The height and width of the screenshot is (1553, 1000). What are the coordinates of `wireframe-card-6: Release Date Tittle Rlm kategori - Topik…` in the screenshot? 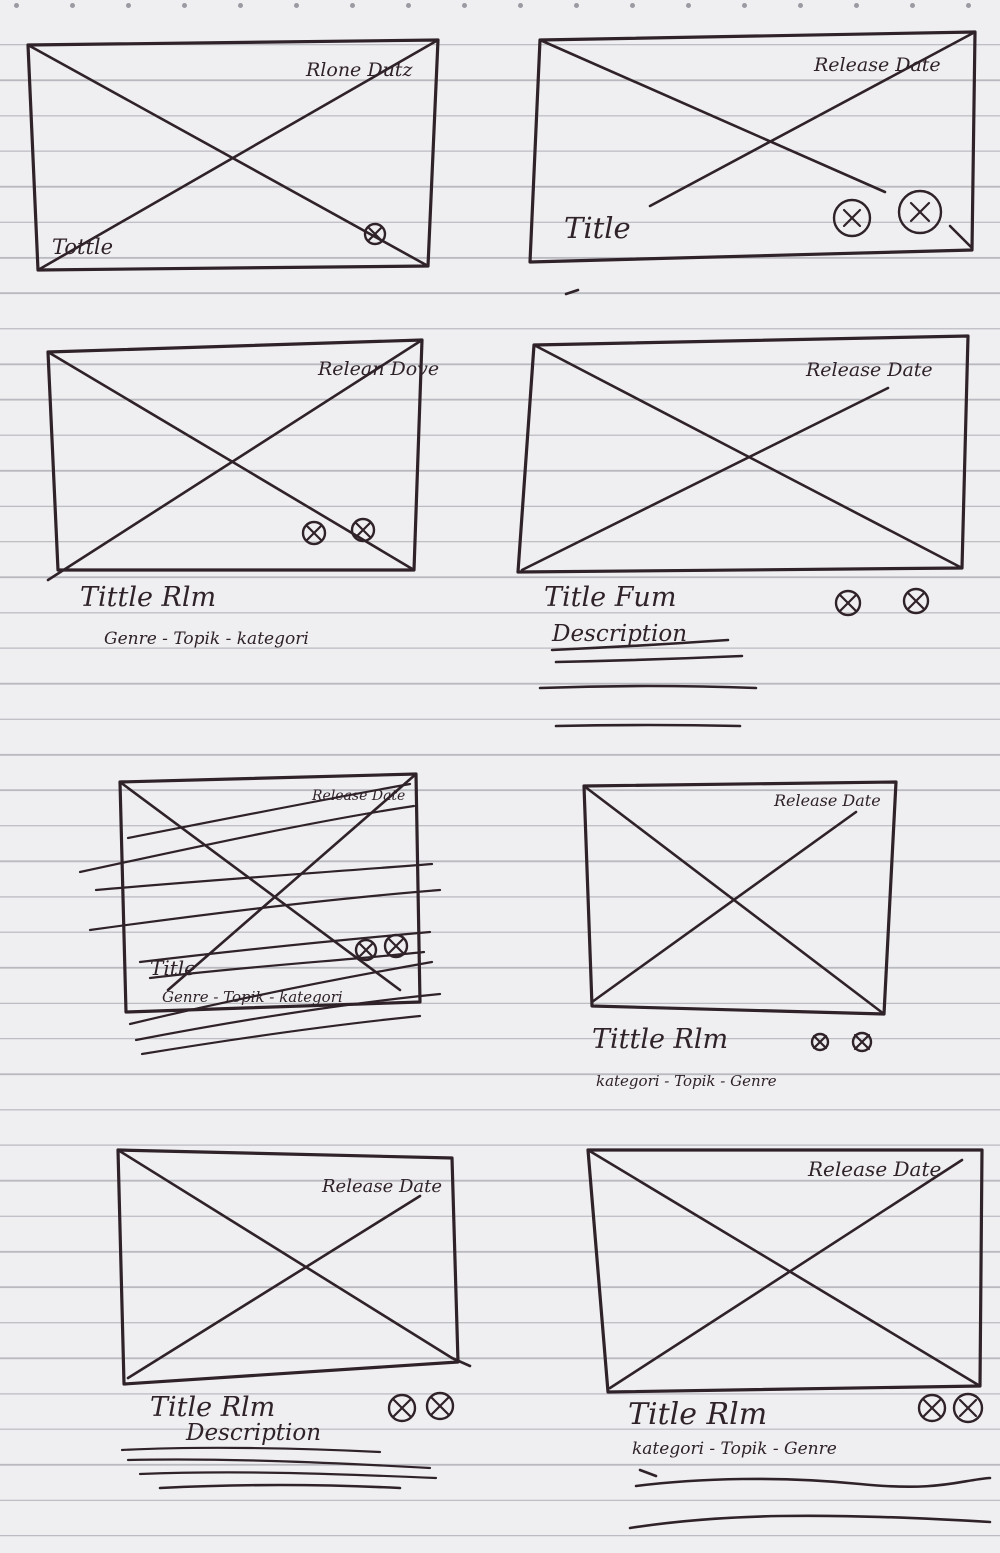 It's located at (740, 935).